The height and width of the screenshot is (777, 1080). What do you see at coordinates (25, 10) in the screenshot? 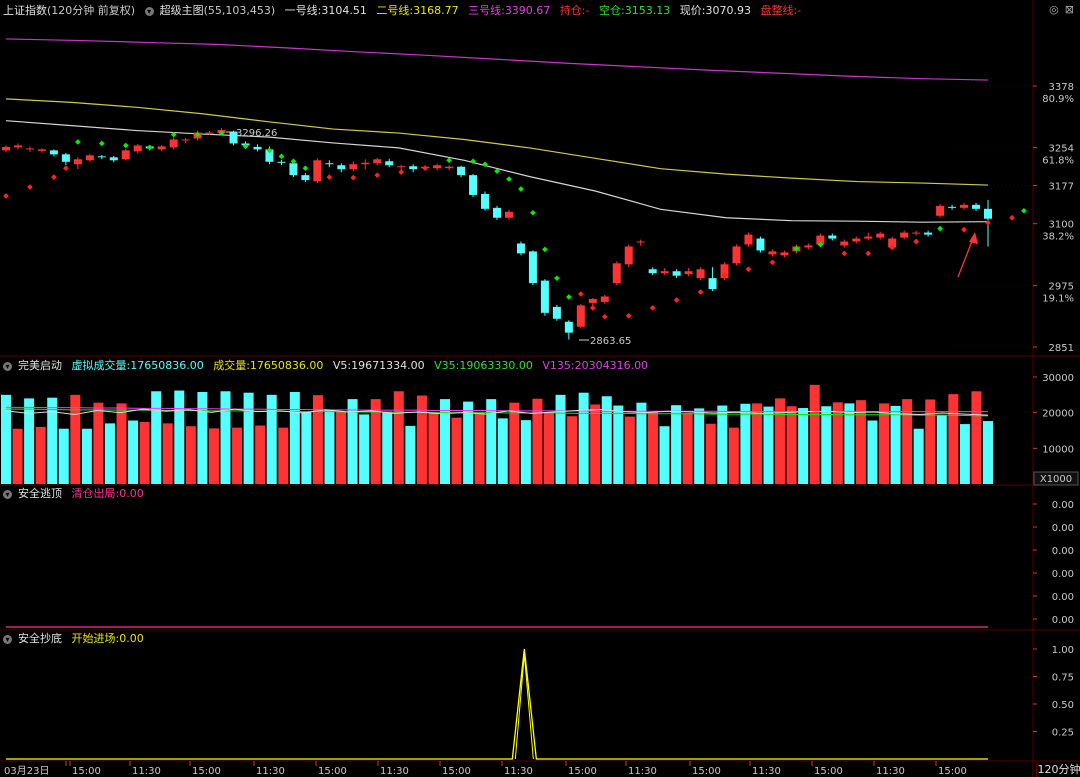
I see `index-name: 上证指数` at bounding box center [25, 10].